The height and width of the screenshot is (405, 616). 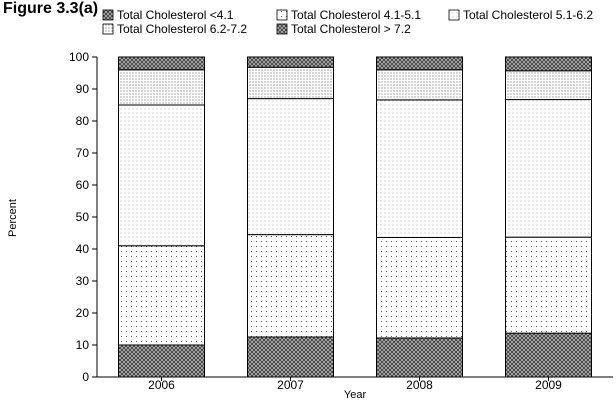 What do you see at coordinates (182, 29) in the screenshot?
I see `legend-label: Total Cholesterol 6.2-7.2` at bounding box center [182, 29].